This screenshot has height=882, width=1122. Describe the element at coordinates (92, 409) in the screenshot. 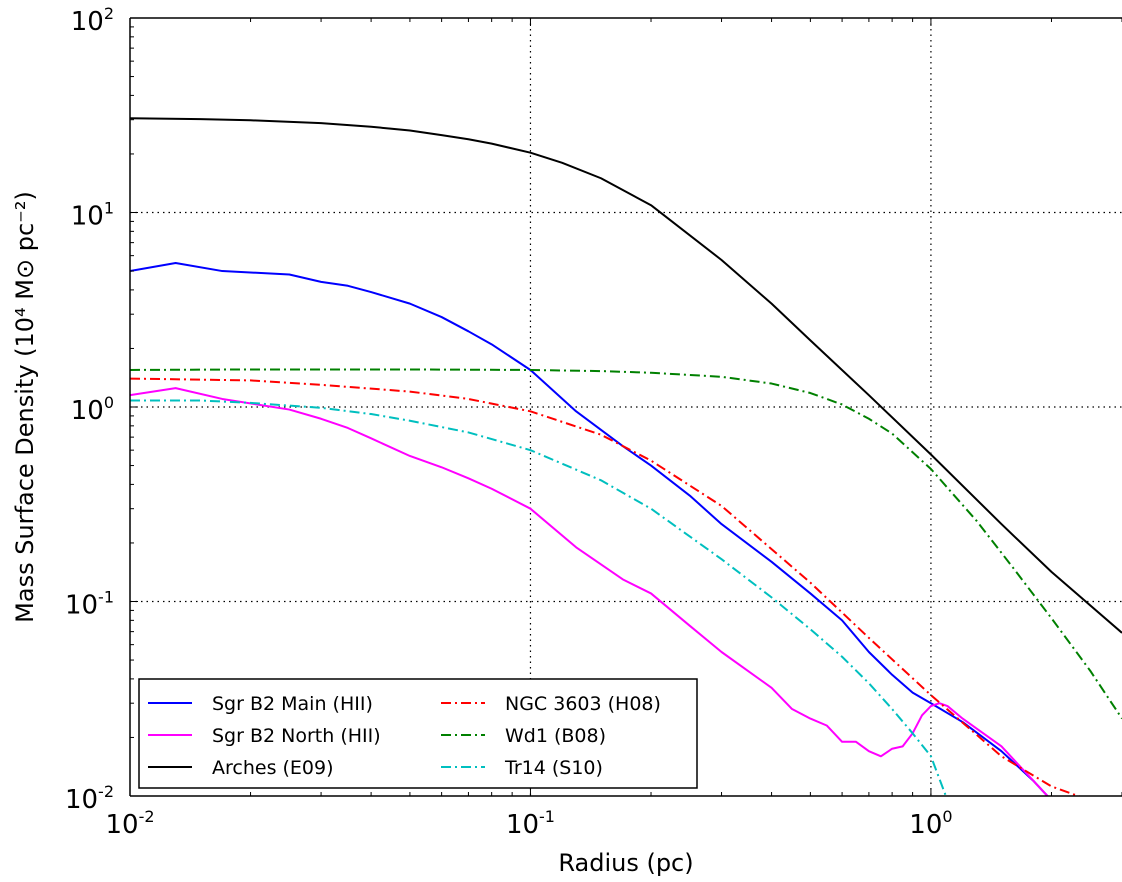

I see `y-tick-label: 10⁰` at that location.